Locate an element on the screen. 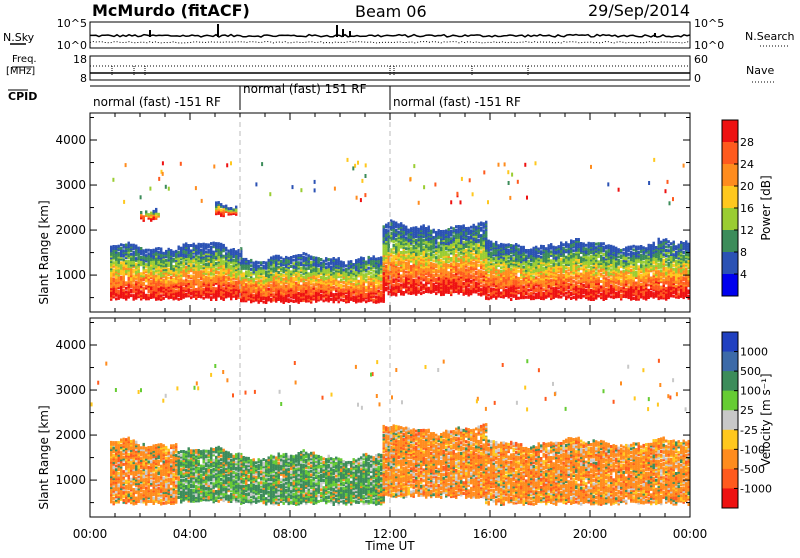 The width and height of the screenshot is (800, 558). nsearch-label: N.Search is located at coordinates (770, 36).